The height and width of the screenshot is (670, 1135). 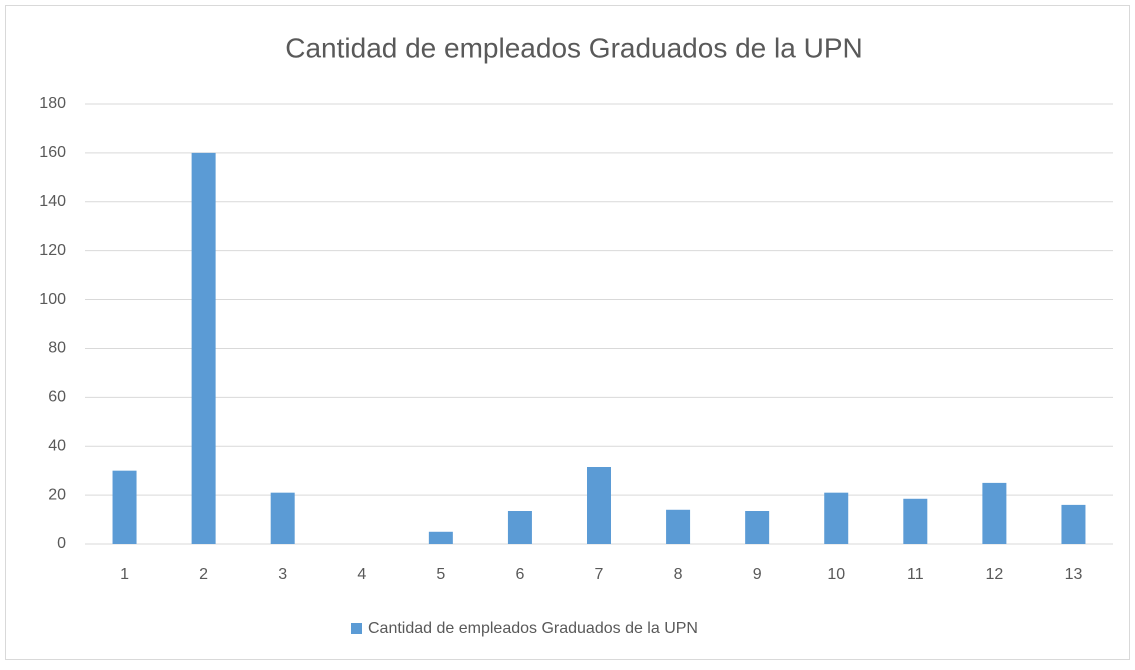 I want to click on y-tick-label: 40, so click(x=57, y=445).